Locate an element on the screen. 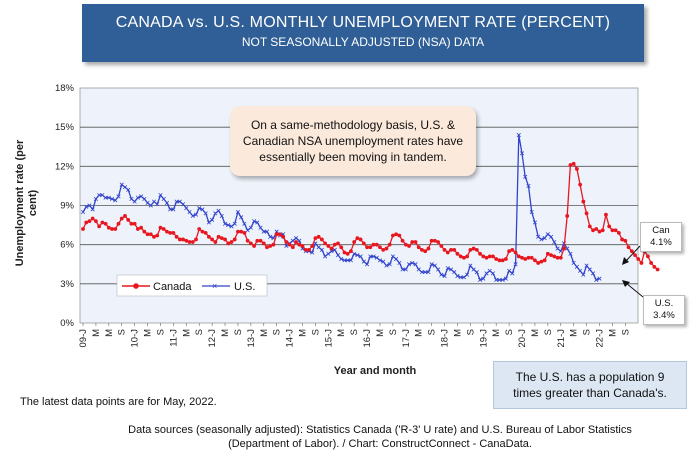 This screenshot has height=451, width=694. x-tick-label: 09-J is located at coordinates (83, 338).